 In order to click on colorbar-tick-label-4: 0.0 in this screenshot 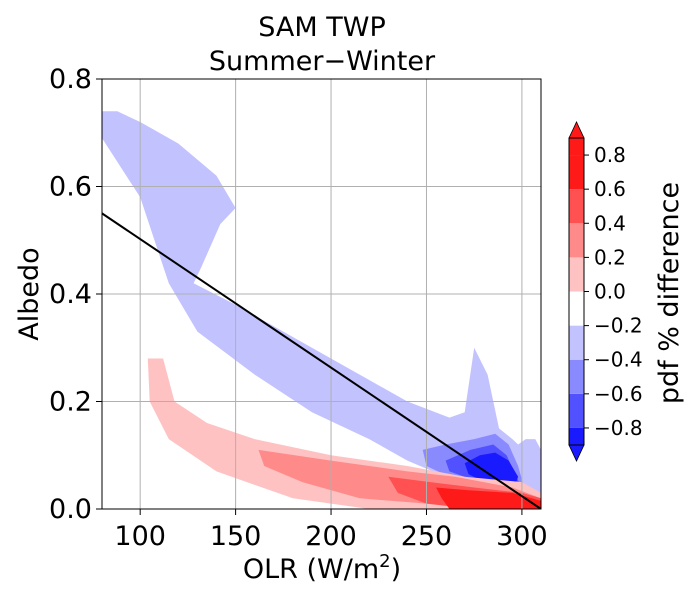, I will do `click(610, 292)`.